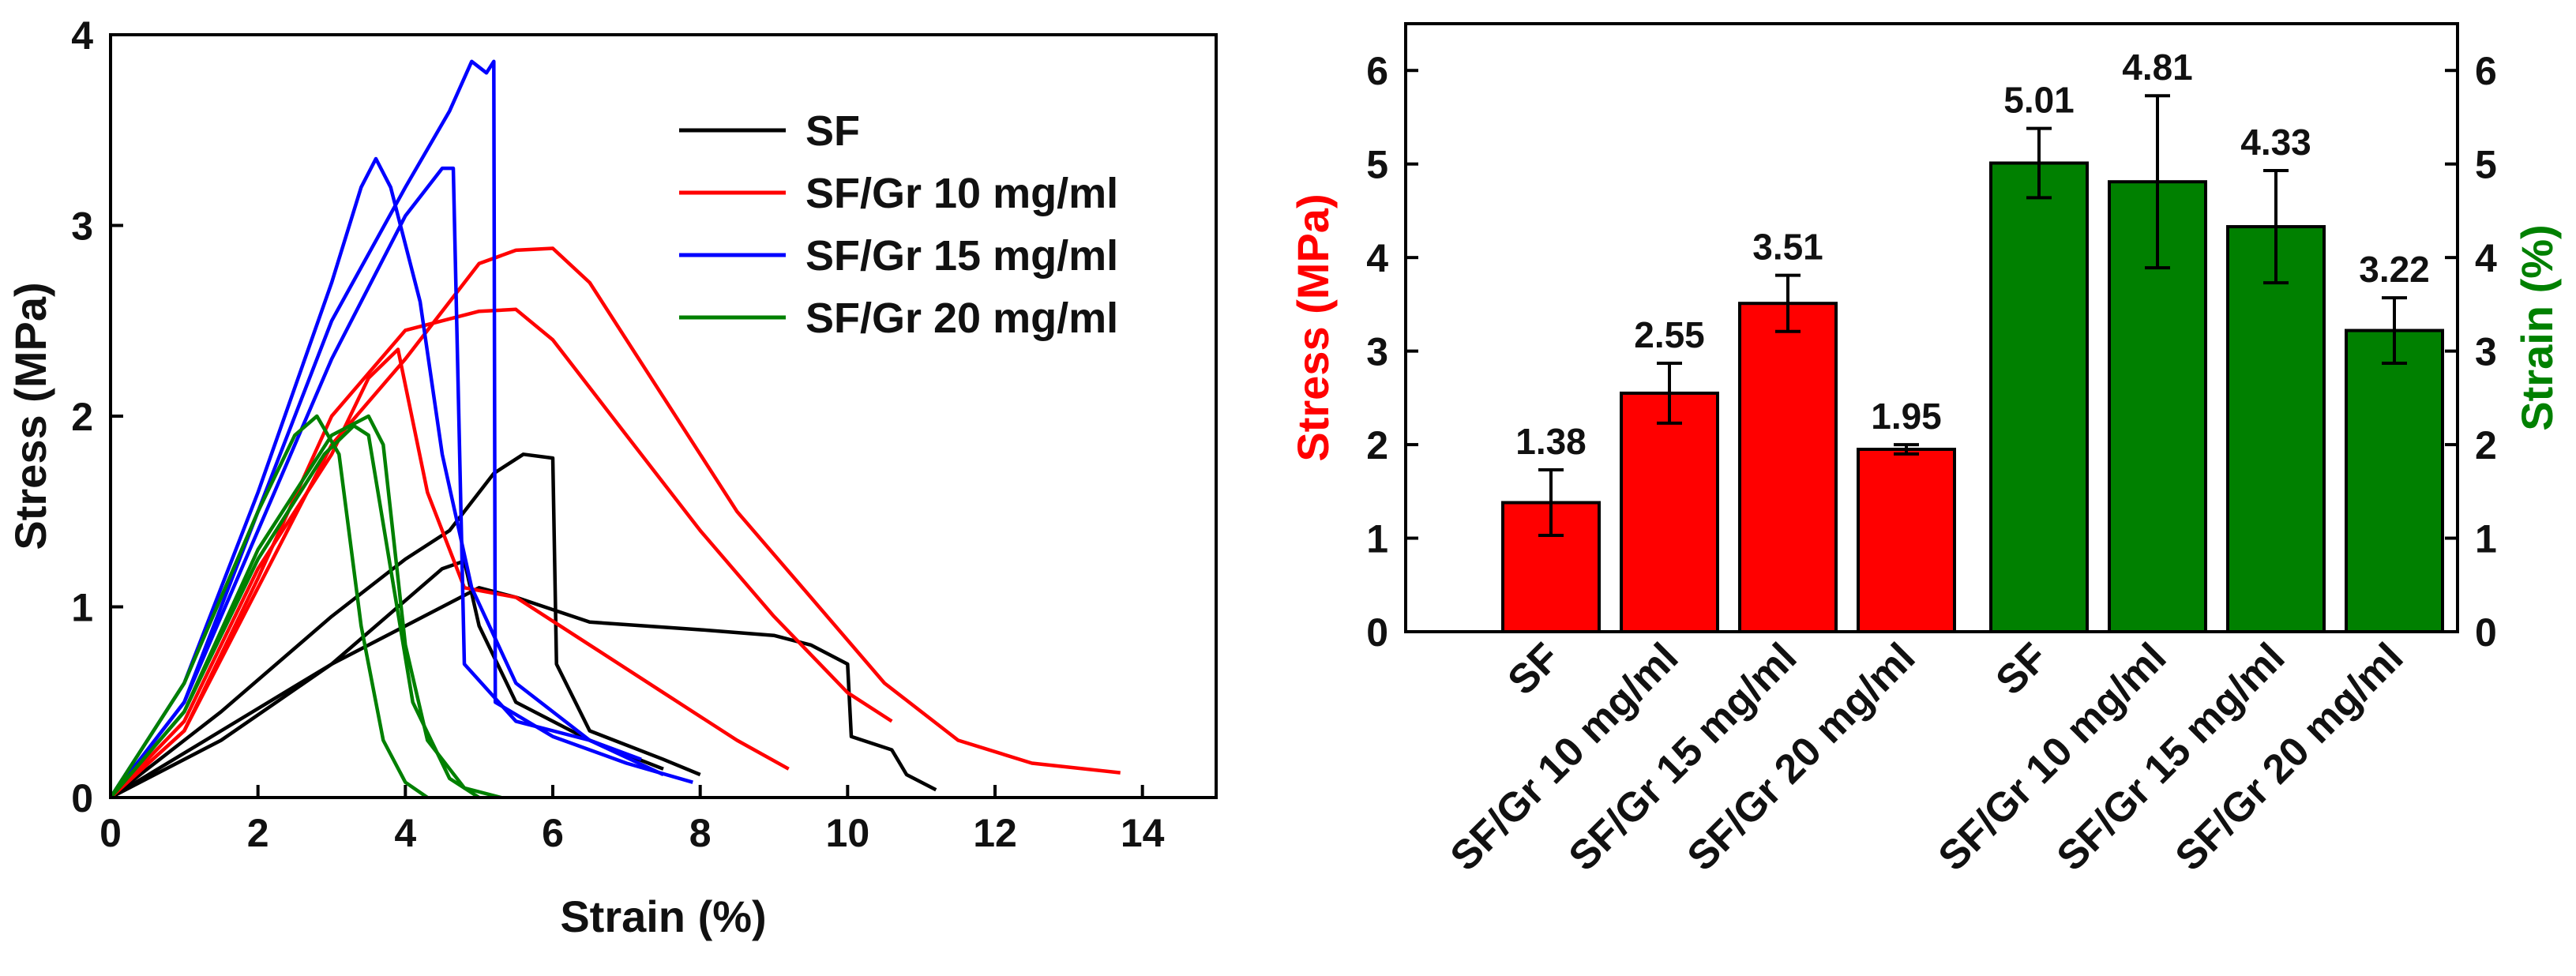  Describe the element at coordinates (1669, 334) in the screenshot. I see `bar-value-label-0-1: 2.55` at that location.